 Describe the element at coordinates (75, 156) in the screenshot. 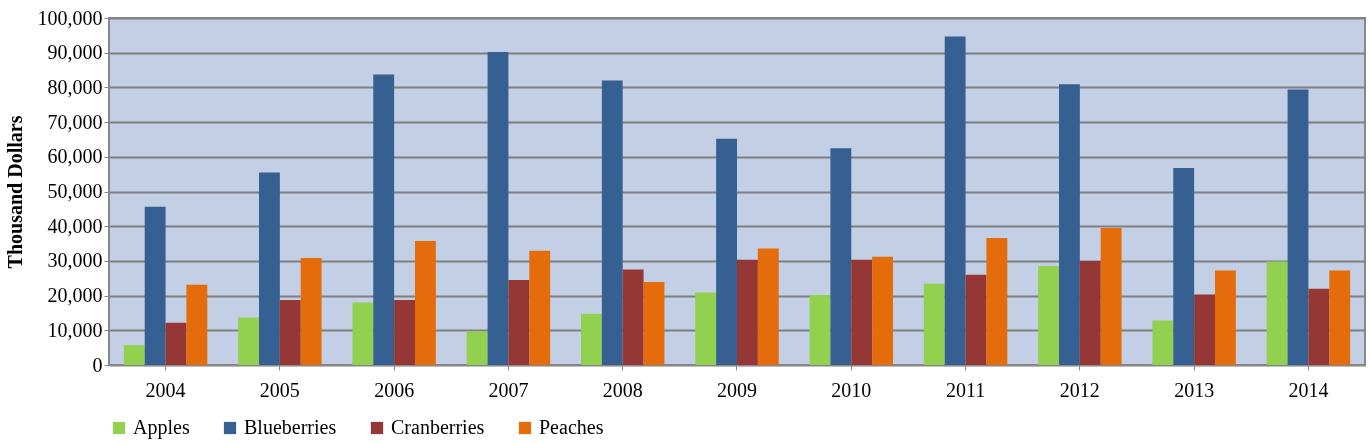

I see `y-tick-label: 60,000` at that location.